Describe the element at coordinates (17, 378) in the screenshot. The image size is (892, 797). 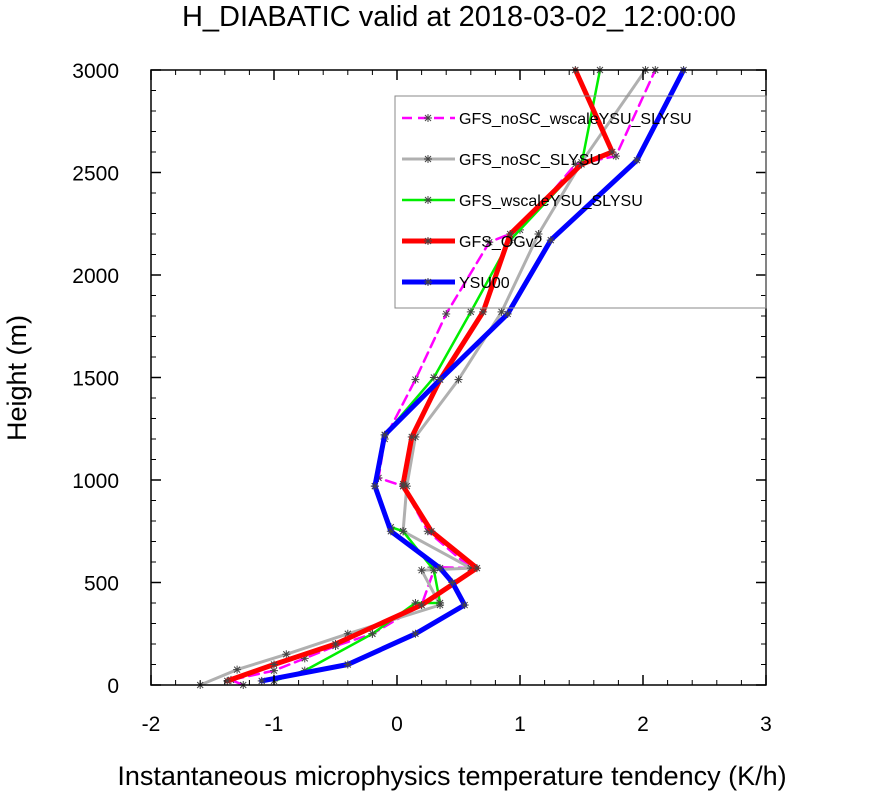
I see `y-axis-title: Height (m)` at that location.